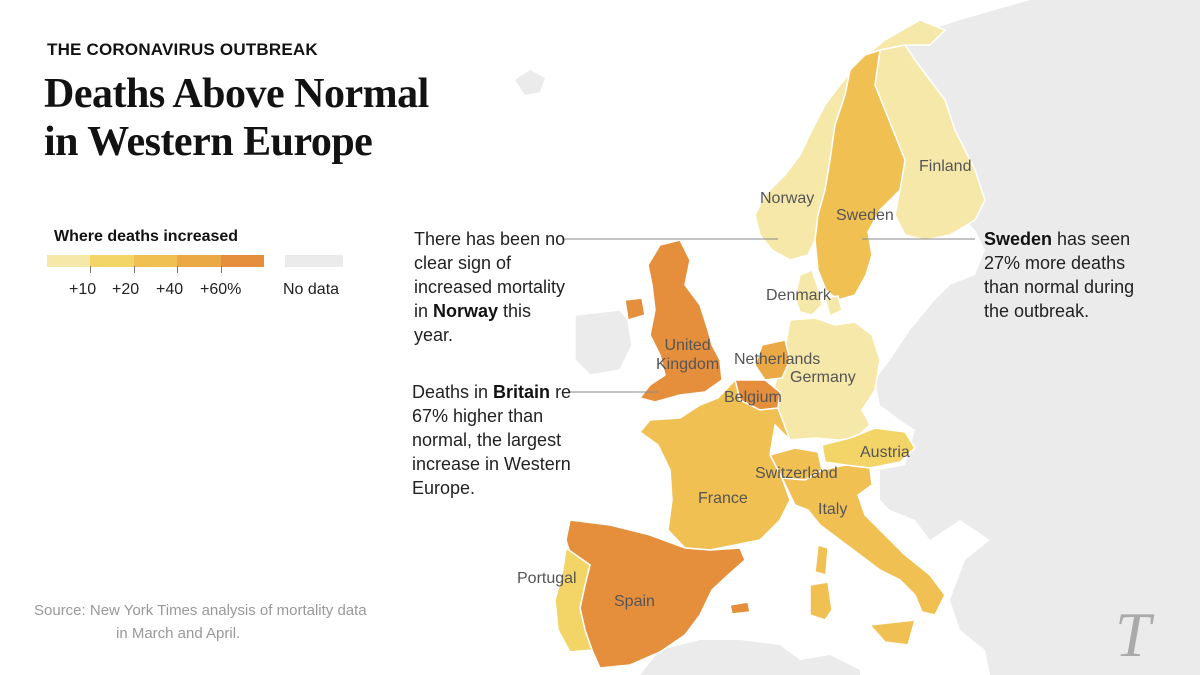 The image size is (1200, 675). Describe the element at coordinates (603, 342) in the screenshot. I see `country-ireland` at that location.